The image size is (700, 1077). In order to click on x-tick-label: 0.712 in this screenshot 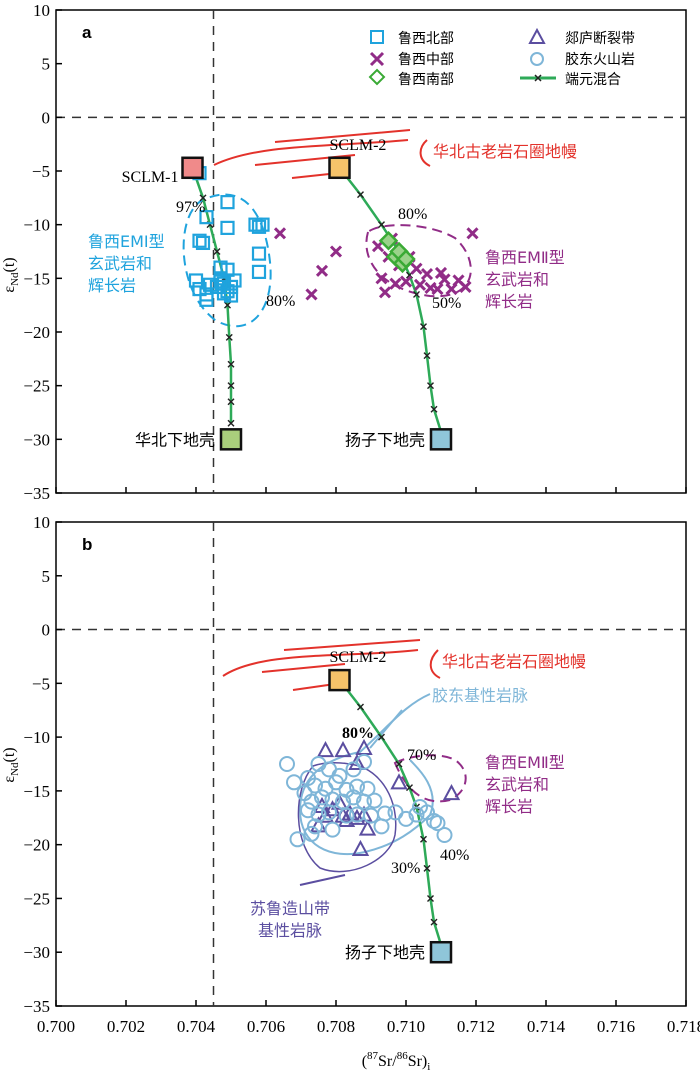, I will do `click(476, 1026)`.